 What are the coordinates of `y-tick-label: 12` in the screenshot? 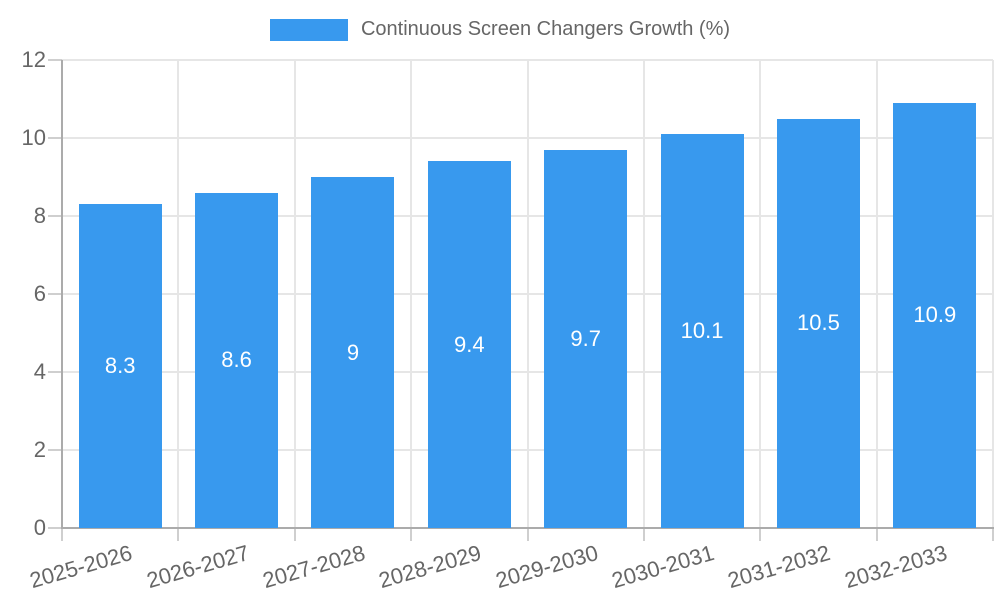 It's located at (33, 59).